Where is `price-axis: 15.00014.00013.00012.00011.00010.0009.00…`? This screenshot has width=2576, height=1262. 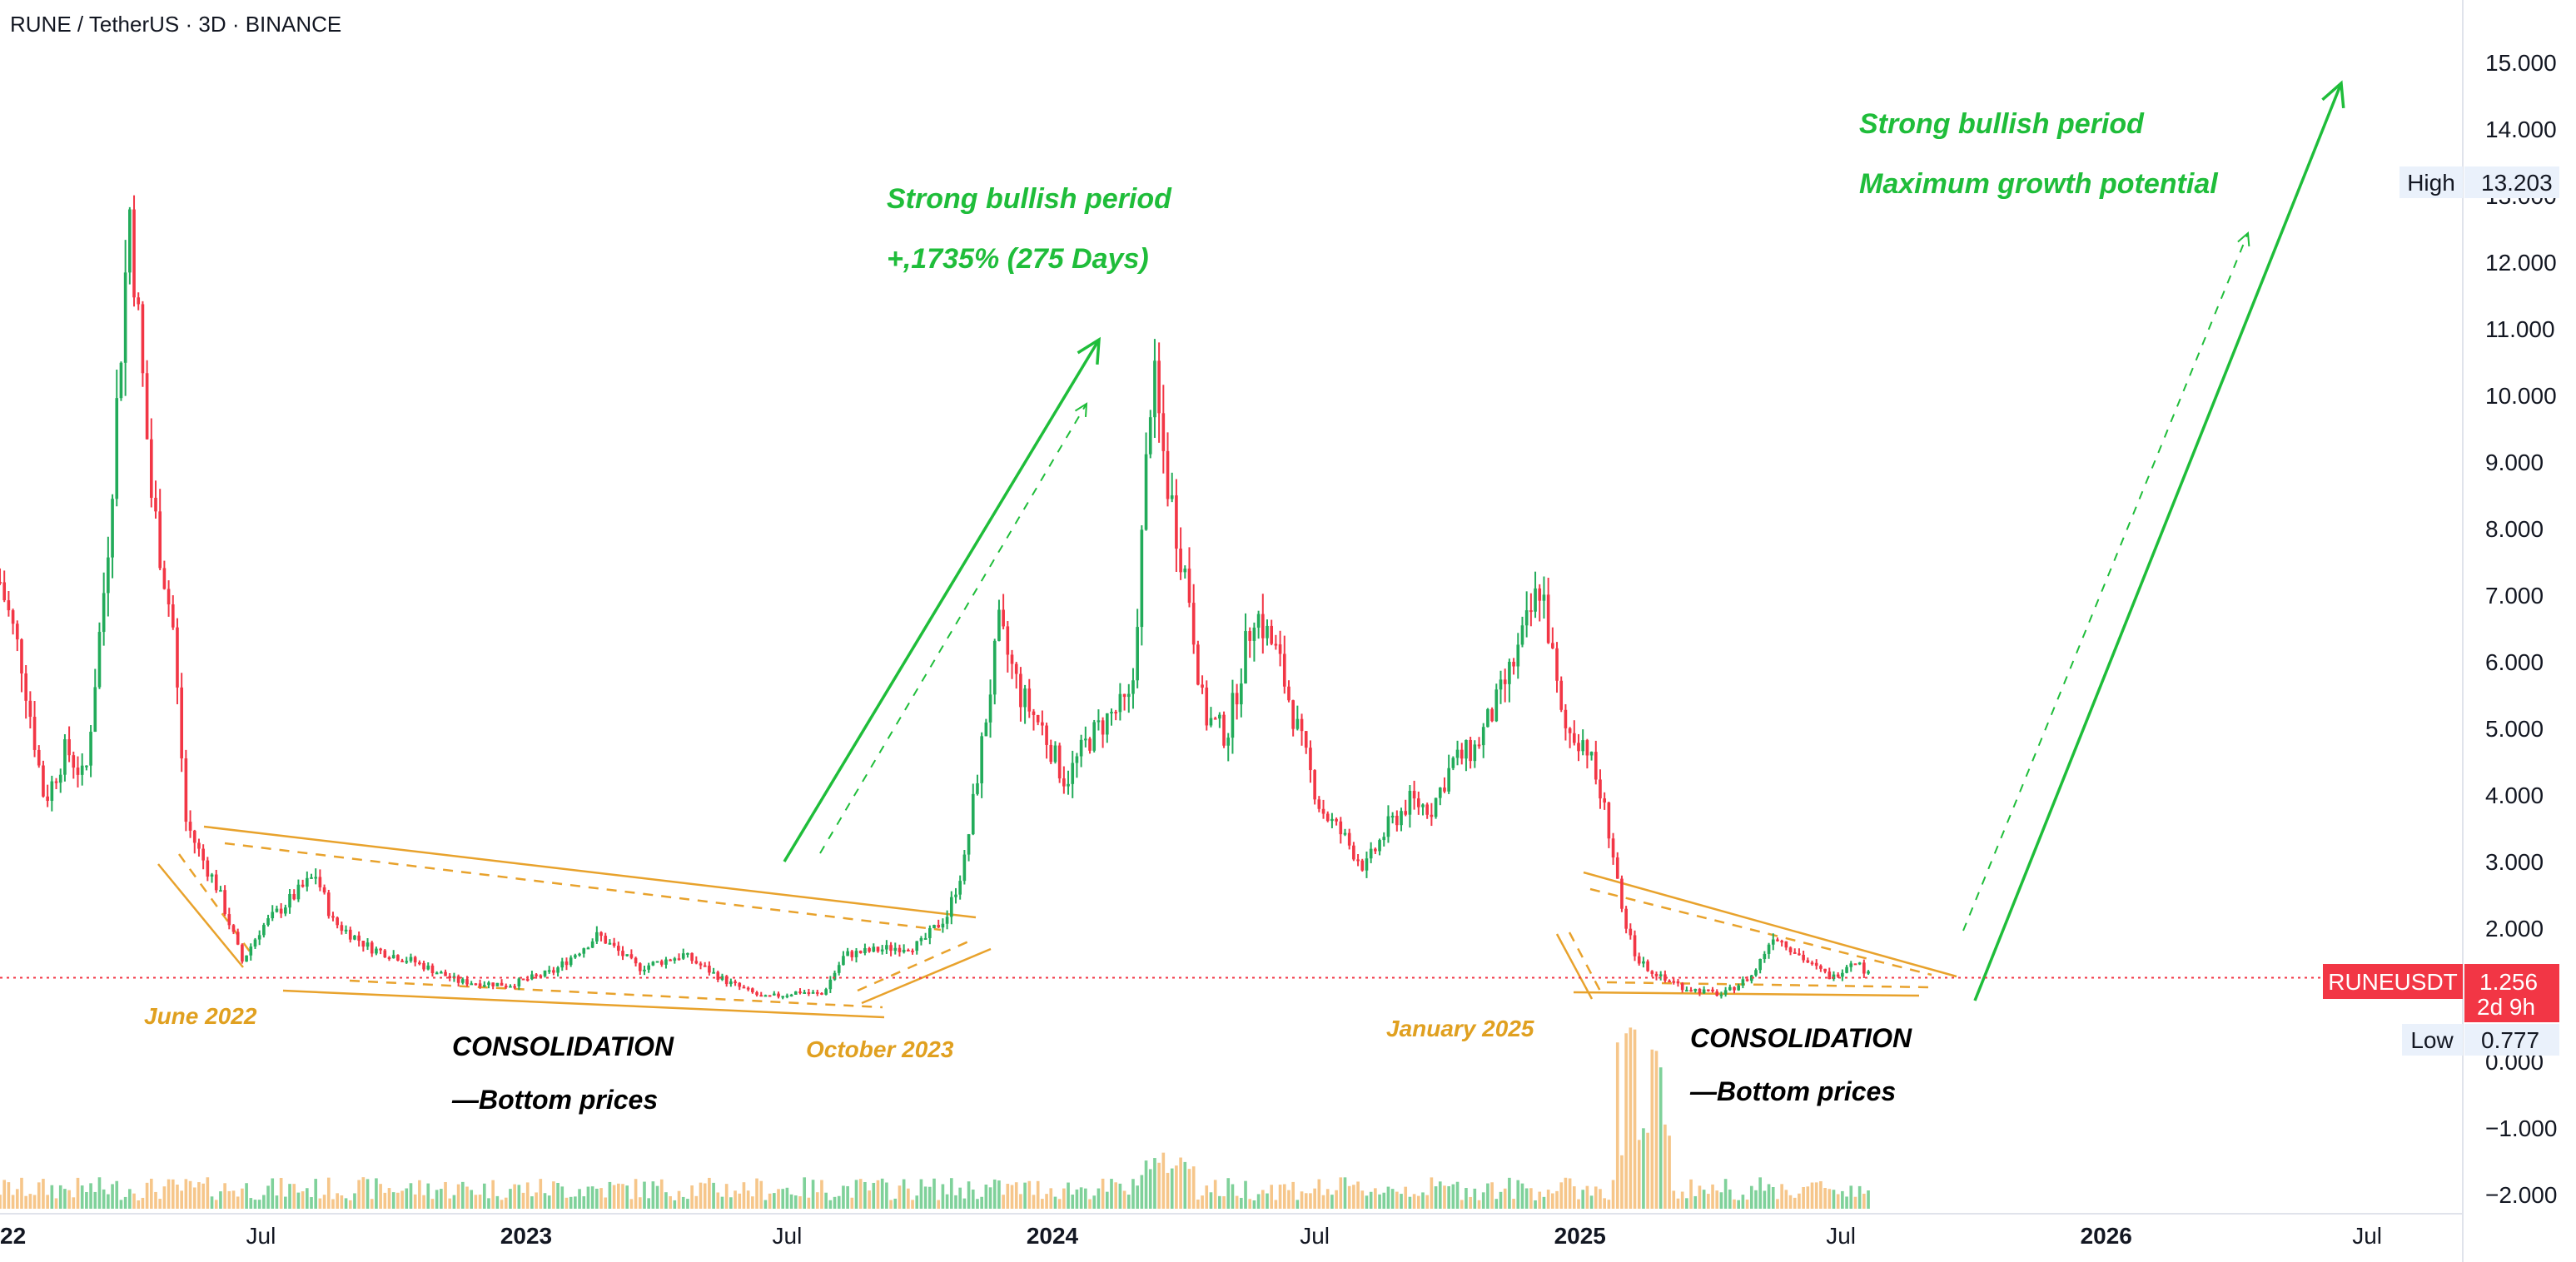
price-axis: 15.00014.00013.00012.00011.00010.0009.00… is located at coordinates (2521, 629).